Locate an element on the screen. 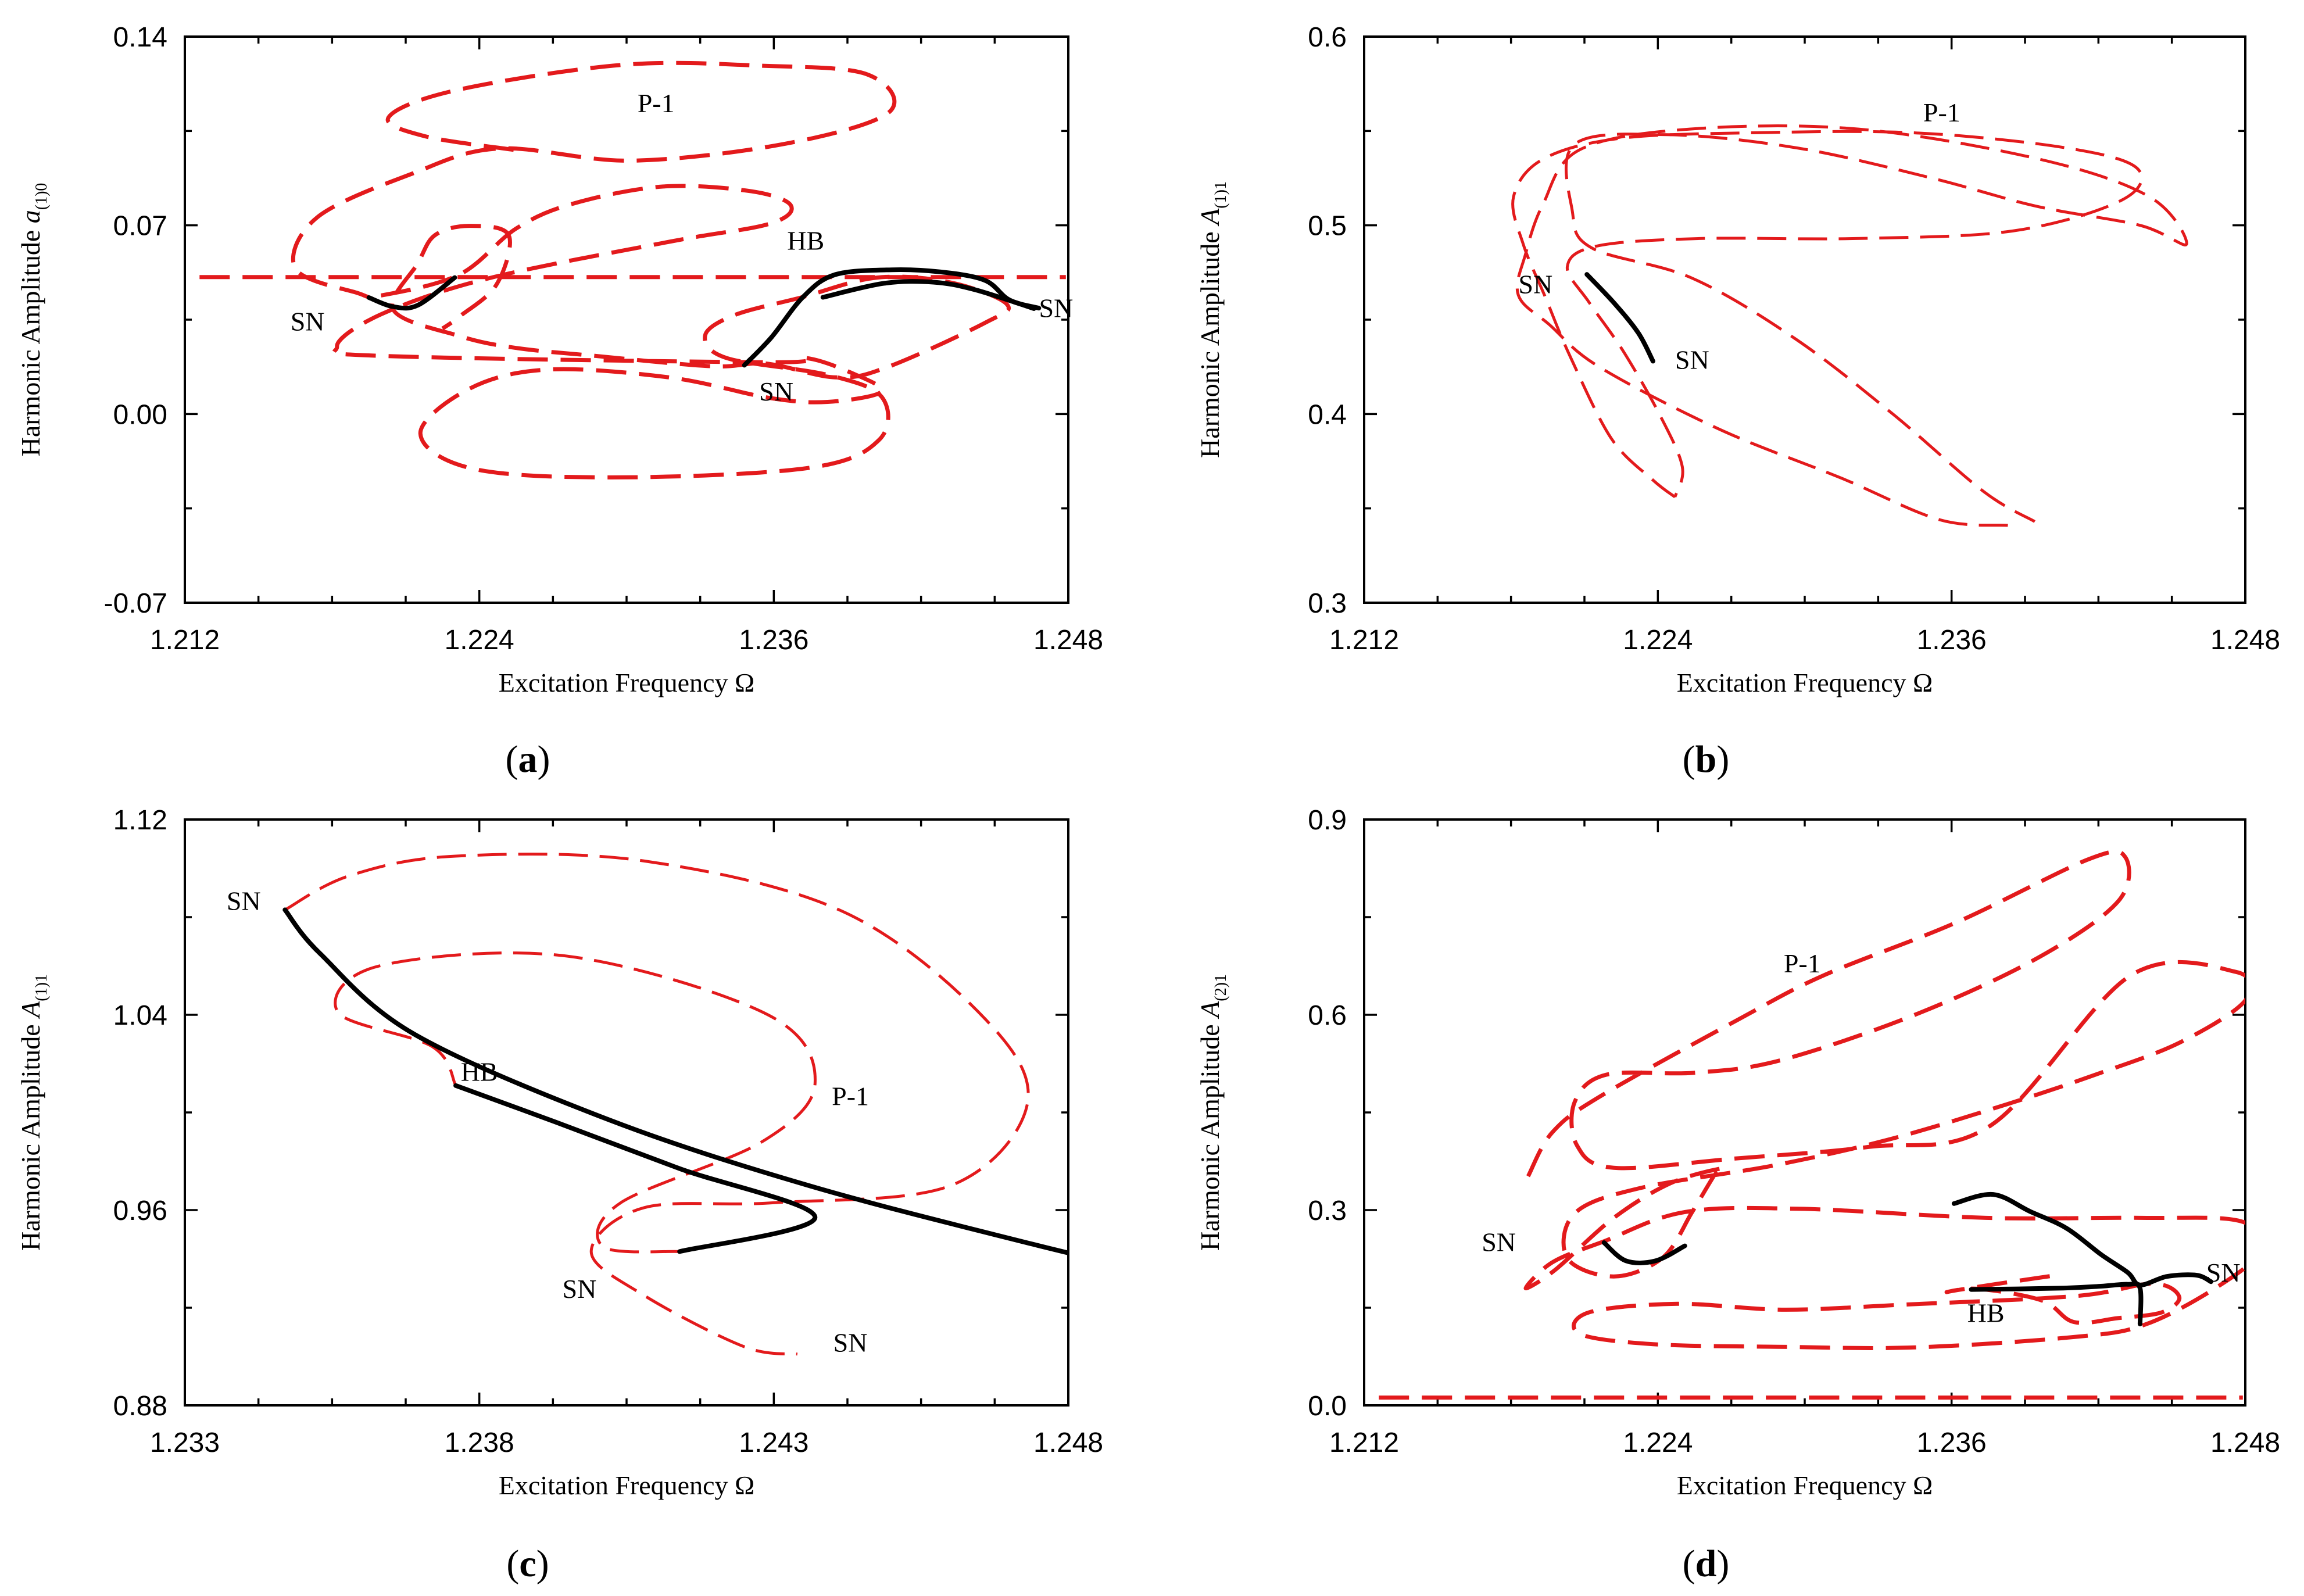  x-tick-label-d-2: 1.236 is located at coordinates (1952, 1443).